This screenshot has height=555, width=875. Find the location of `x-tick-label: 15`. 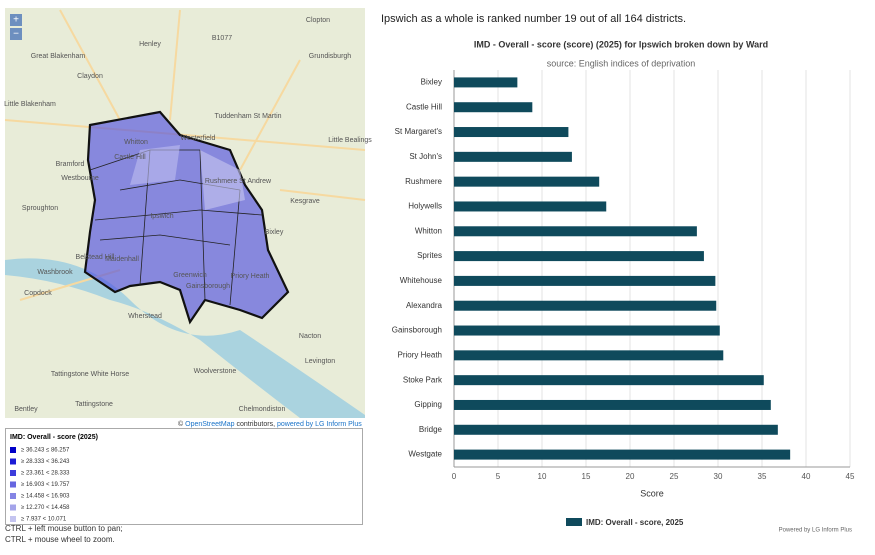

x-tick-label: 15 is located at coordinates (586, 476).